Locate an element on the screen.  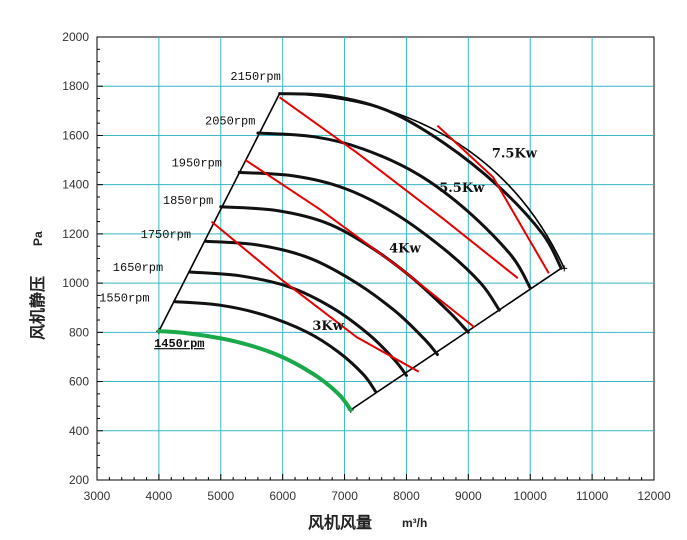
power-label-7.5Kw: 7.5Kw is located at coordinates (515, 154).